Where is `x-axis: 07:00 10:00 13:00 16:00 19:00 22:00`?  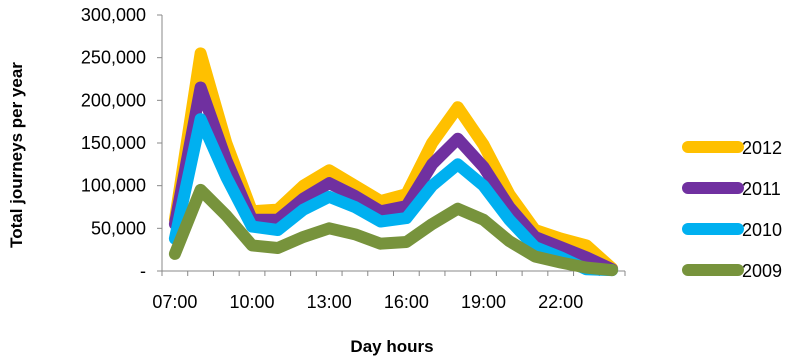
x-axis: 07:00 10:00 13:00 16:00 19:00 22:00 is located at coordinates (389, 291).